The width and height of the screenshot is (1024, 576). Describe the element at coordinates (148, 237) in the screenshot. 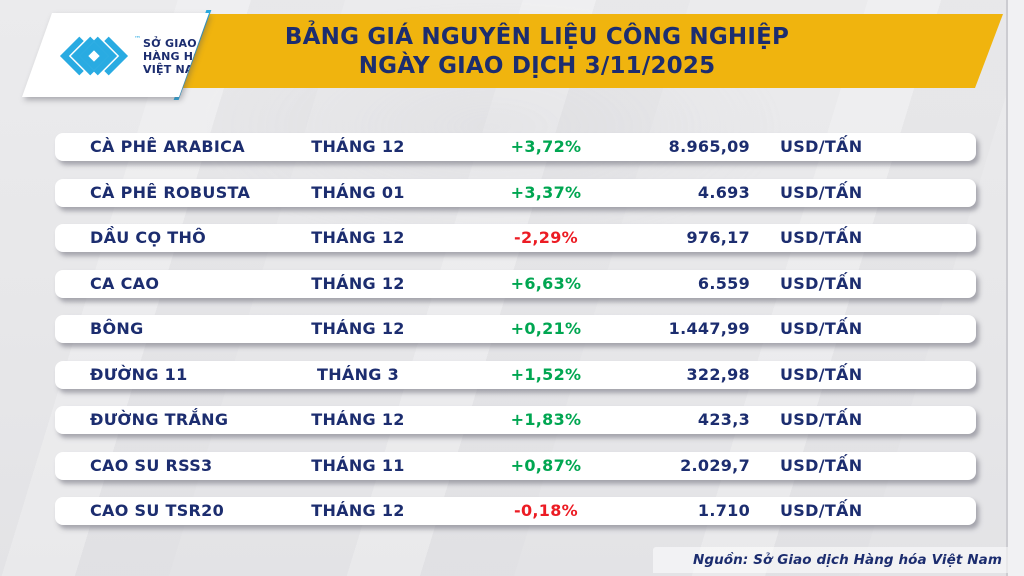

I see `commodity-name: DẦU CỌ THÔ` at that location.